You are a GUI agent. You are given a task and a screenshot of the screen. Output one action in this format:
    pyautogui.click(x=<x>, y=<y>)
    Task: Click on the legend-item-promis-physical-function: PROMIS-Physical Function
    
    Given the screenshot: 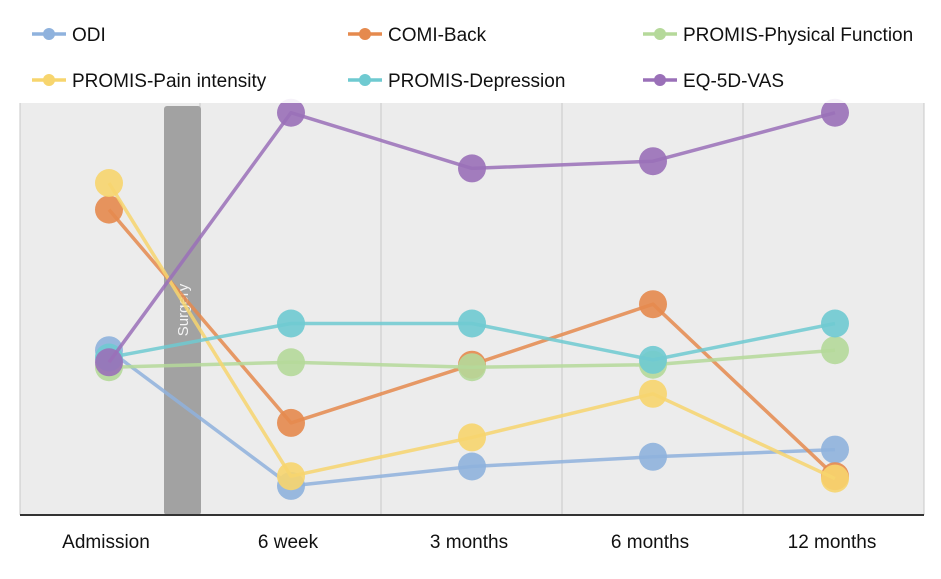 What is the action you would take?
    pyautogui.click(x=778, y=35)
    